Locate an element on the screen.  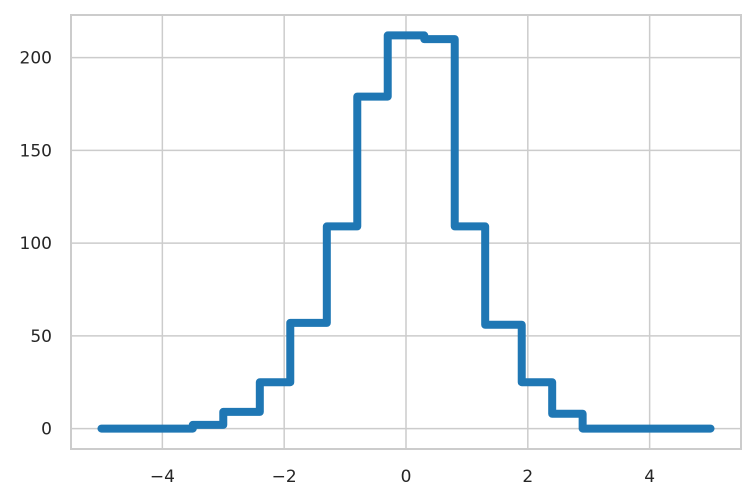
x-tick-label: 0 is located at coordinates (406, 477).